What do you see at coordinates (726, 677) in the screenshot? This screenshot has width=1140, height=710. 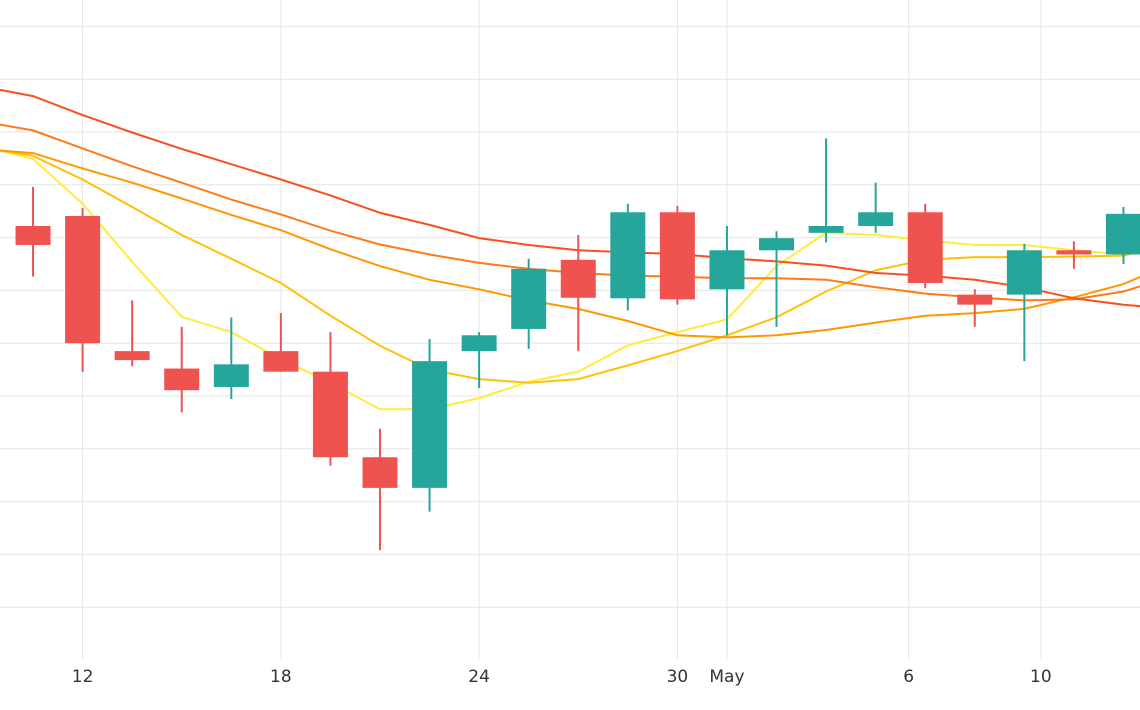 I see `x-tick-label: May` at bounding box center [726, 677].